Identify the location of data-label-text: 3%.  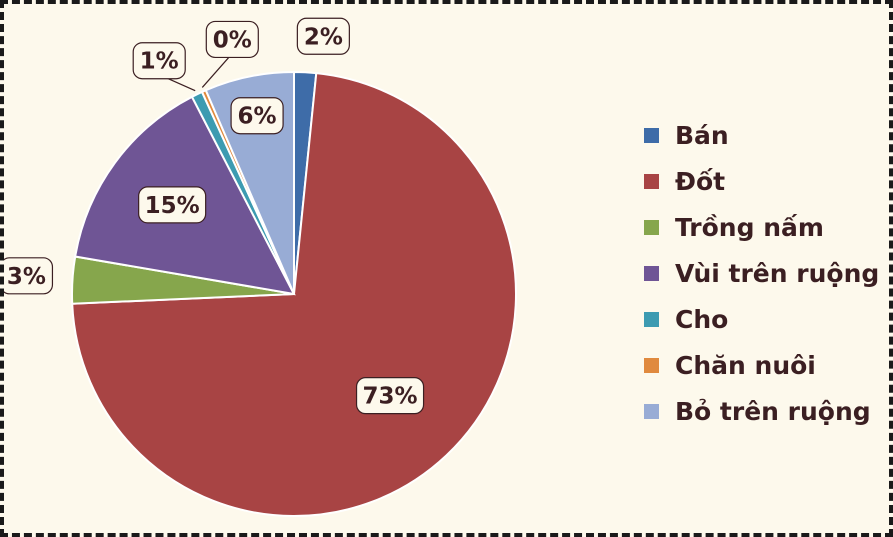
(26, 277).